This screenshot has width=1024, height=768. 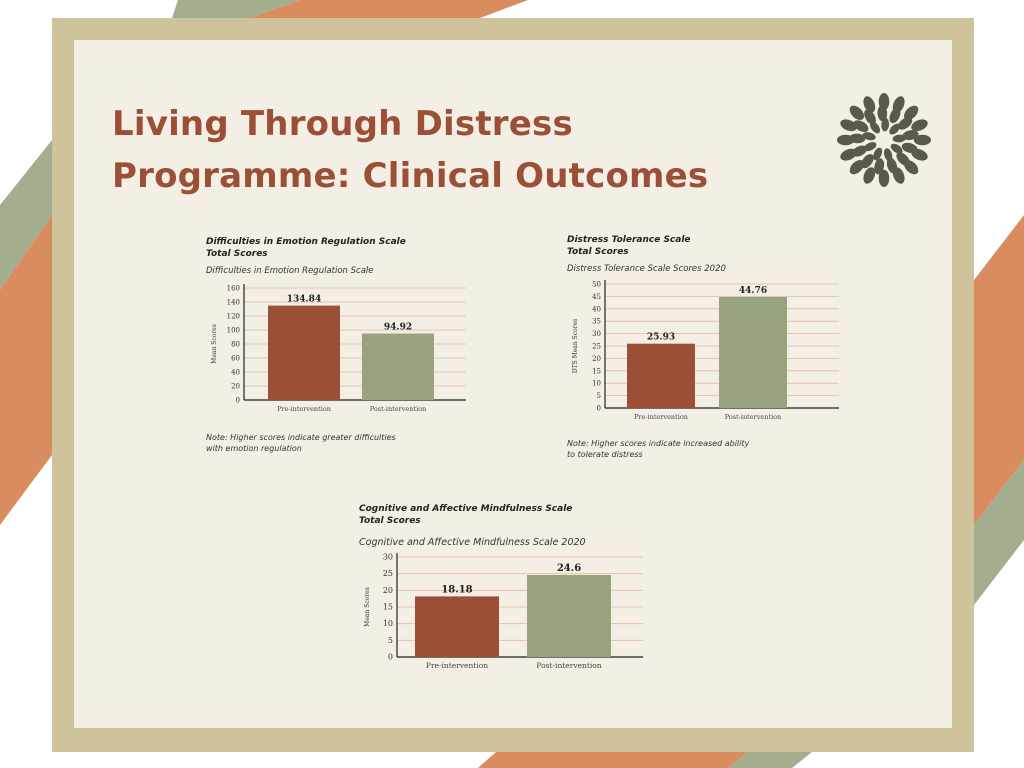 What do you see at coordinates (575, 346) in the screenshot?
I see `y-axis-label: DTS Mean Scores` at bounding box center [575, 346].